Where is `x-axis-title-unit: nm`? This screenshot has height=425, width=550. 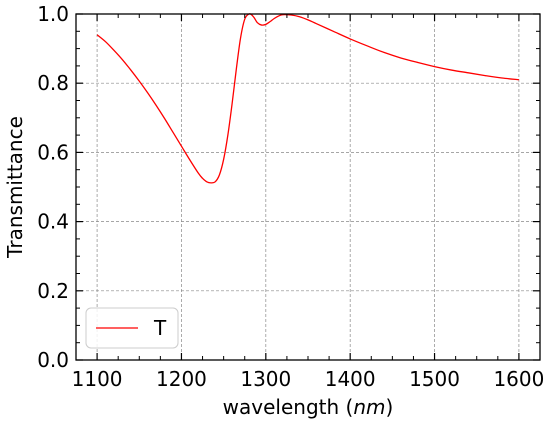
x-axis-title-unit: nm is located at coordinates (369, 407).